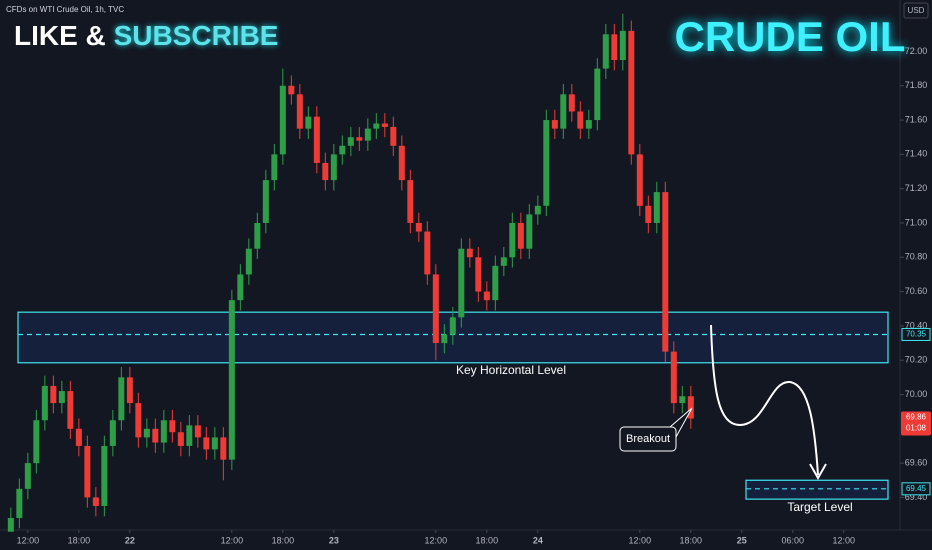  I want to click on price-label: 70.35, so click(916, 334).